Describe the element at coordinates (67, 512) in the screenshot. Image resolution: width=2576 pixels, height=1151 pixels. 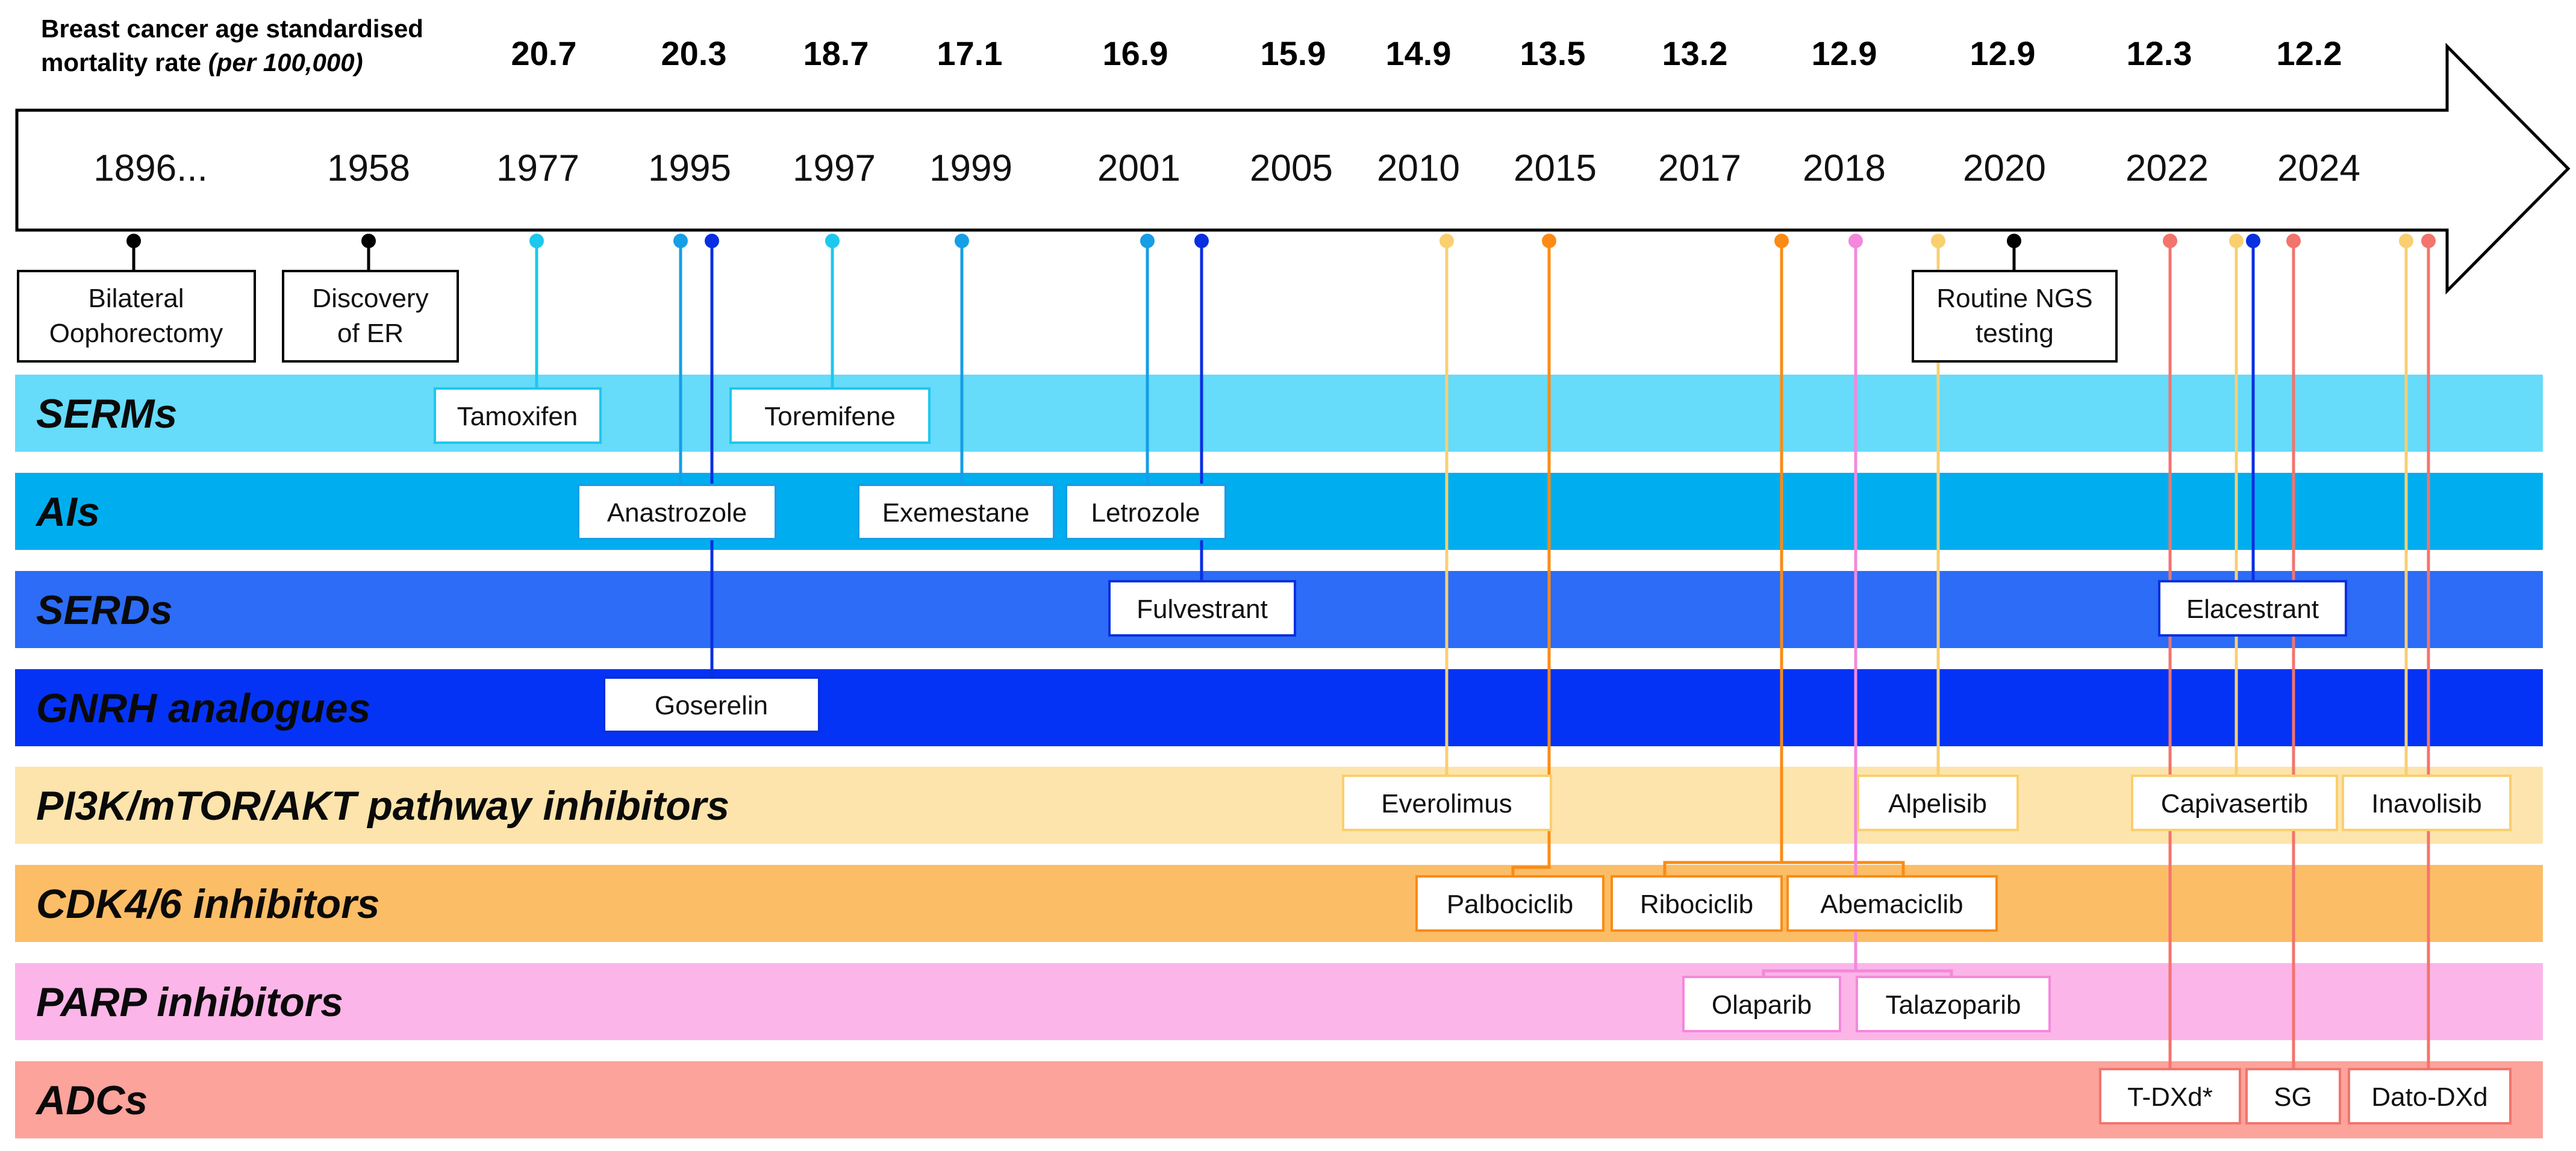
I see `category-label-ais: AIs` at that location.